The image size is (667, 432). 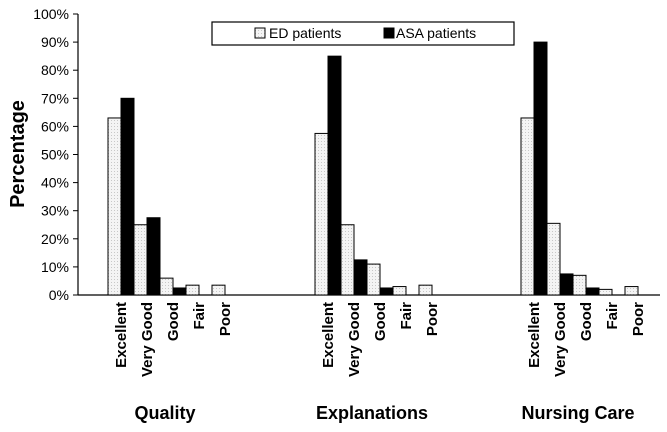 I want to click on bar-ed-quality-excellent, so click(x=114, y=206).